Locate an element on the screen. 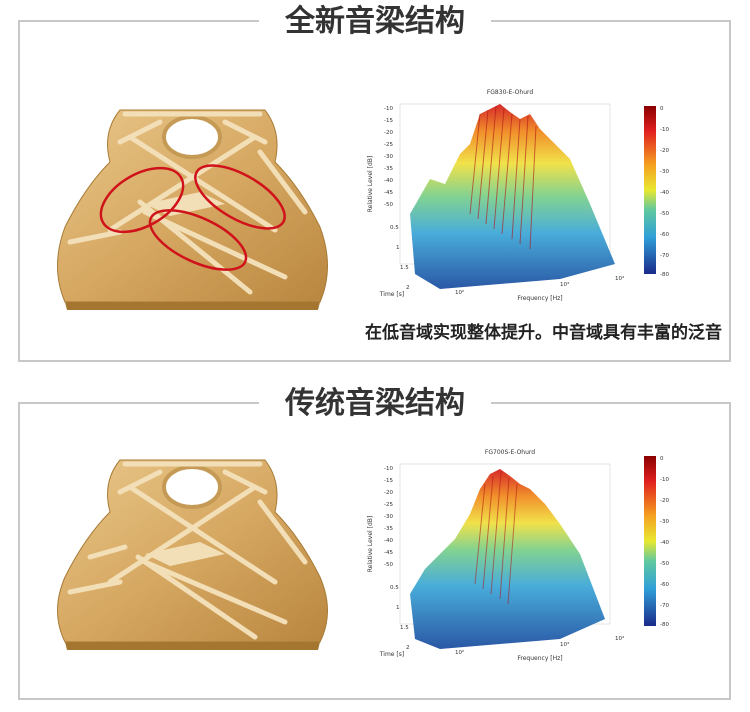 The height and width of the screenshot is (712, 750). new-bracing-title: 全新音梁结构 is located at coordinates (375, 22).